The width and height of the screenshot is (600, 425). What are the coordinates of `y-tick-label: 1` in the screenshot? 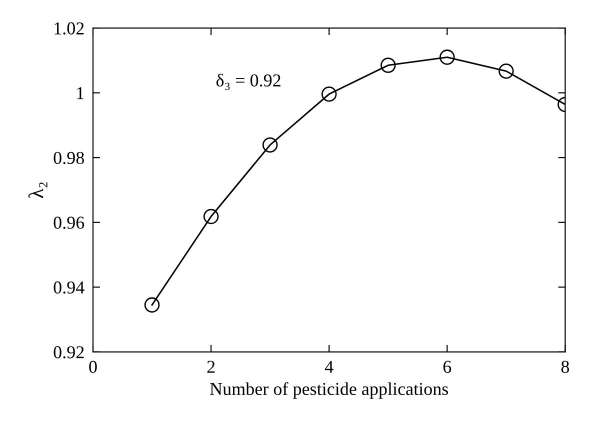 It's located at (80, 93).